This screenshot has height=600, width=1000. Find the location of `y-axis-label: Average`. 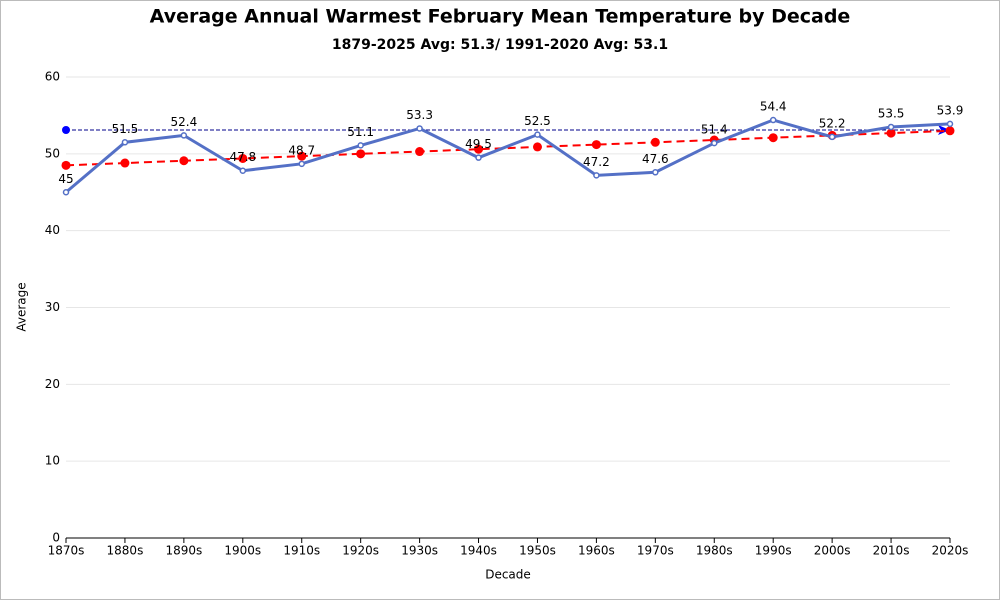

y-axis-label: Average is located at coordinates (22, 306).